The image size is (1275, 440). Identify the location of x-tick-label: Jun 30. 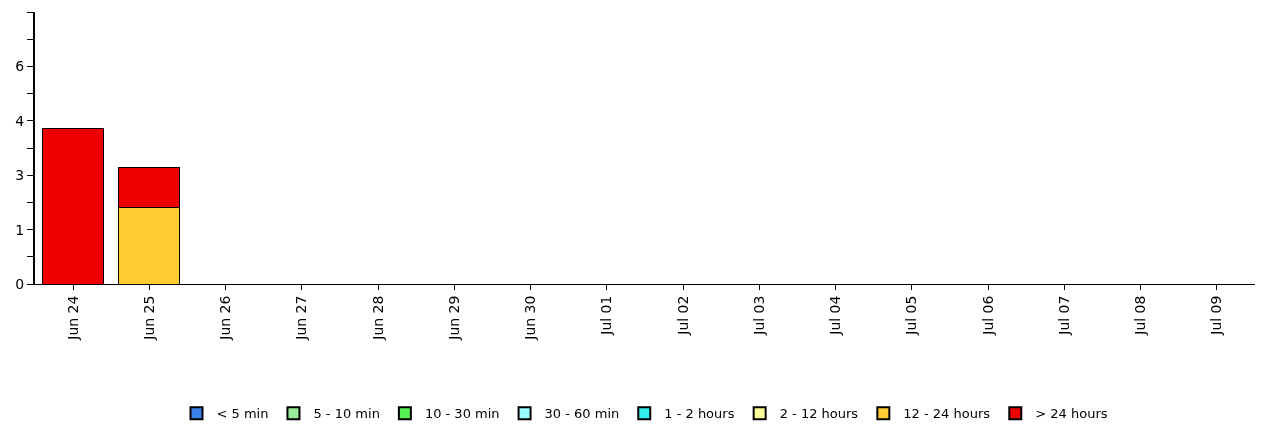
(530, 318).